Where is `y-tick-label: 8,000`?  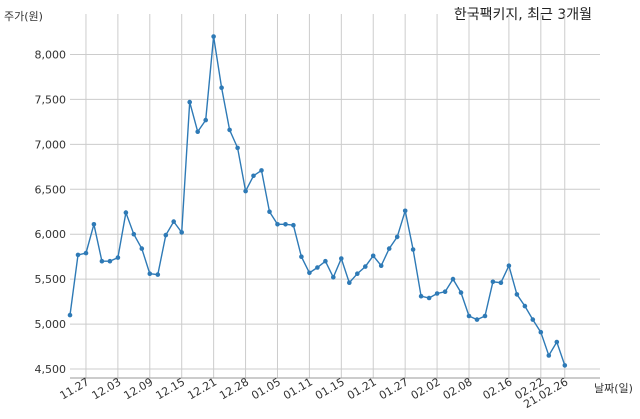 y-tick-label: 8,000 is located at coordinates (51, 54).